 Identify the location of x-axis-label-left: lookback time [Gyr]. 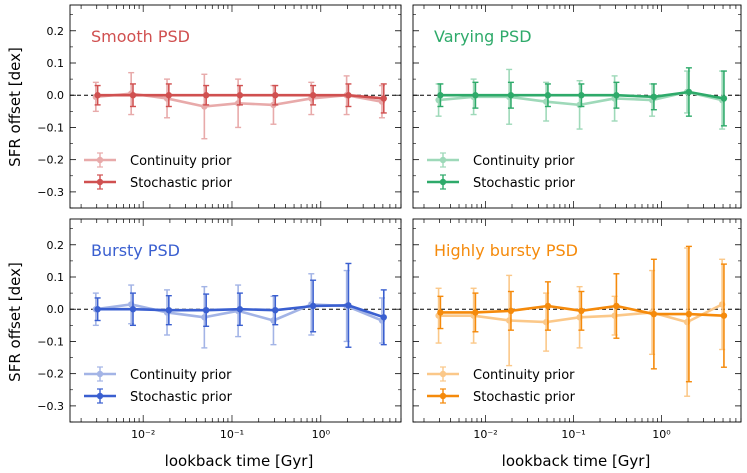
(239, 461).